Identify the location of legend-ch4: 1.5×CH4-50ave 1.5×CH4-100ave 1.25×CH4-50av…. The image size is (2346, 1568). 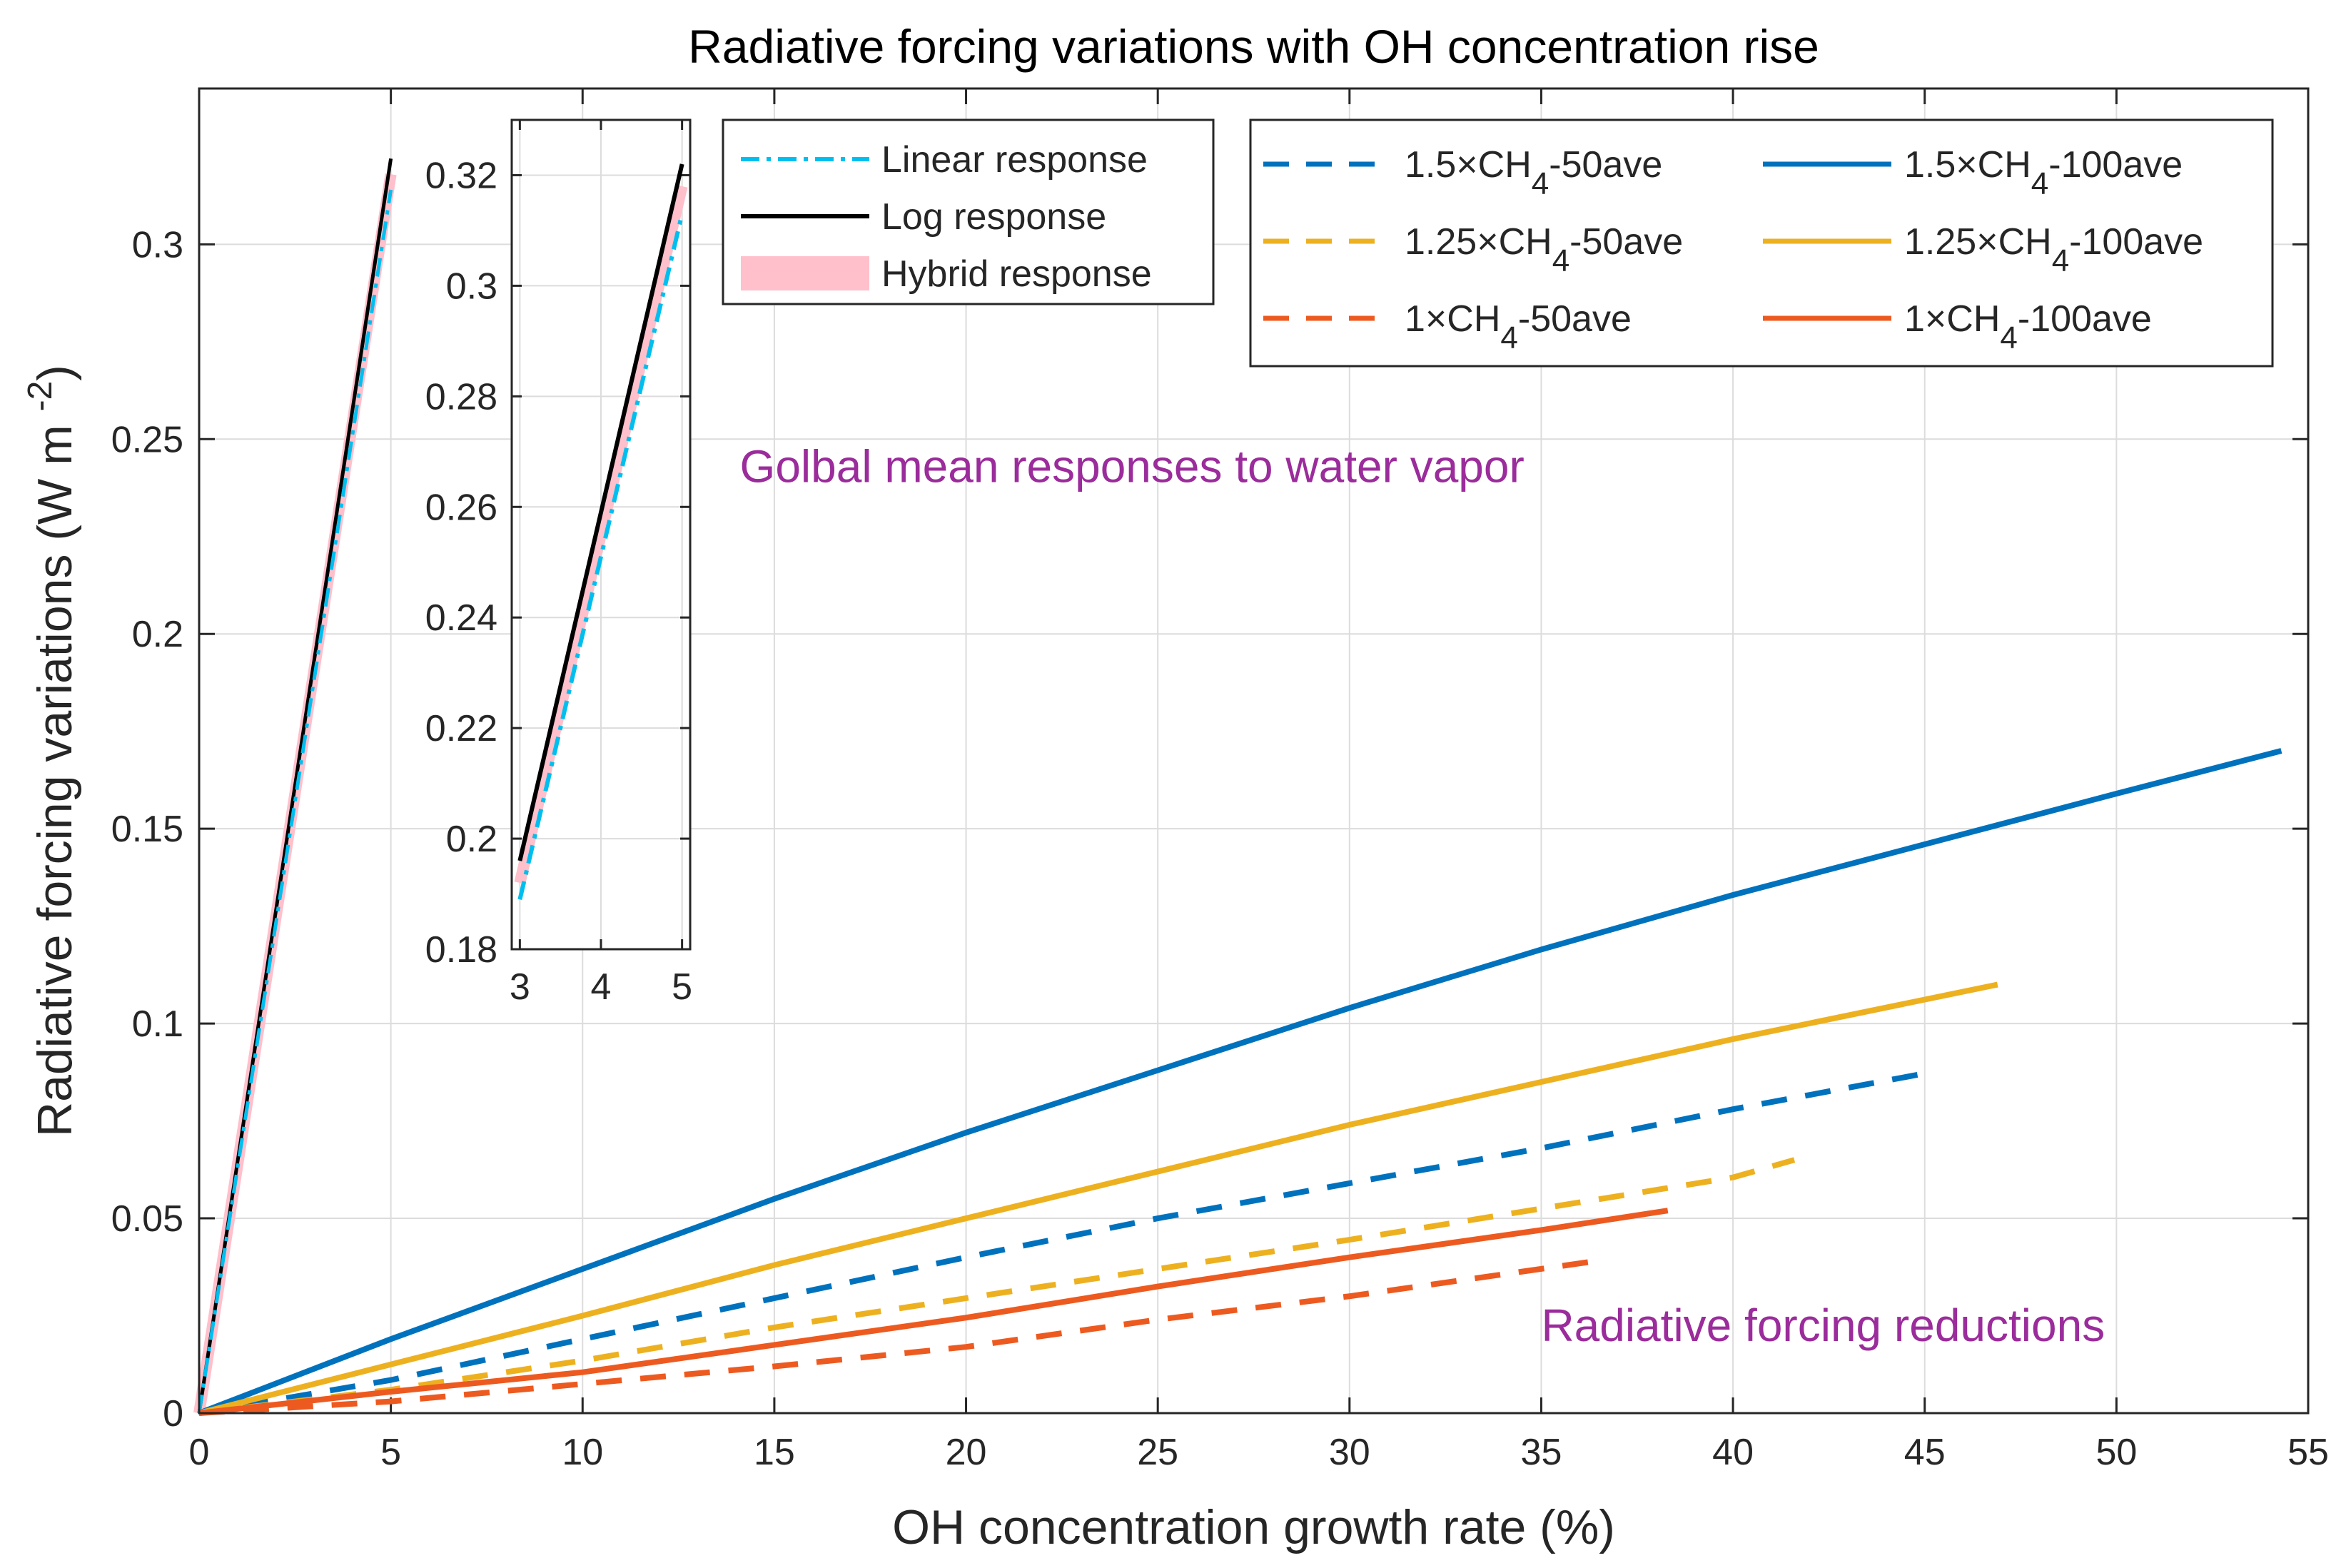
(1761, 243).